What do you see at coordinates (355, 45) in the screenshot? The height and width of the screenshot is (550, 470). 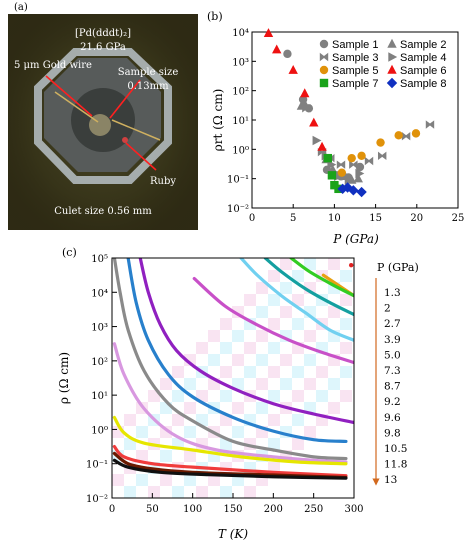 I see `legend-label: Sample 1` at bounding box center [355, 45].